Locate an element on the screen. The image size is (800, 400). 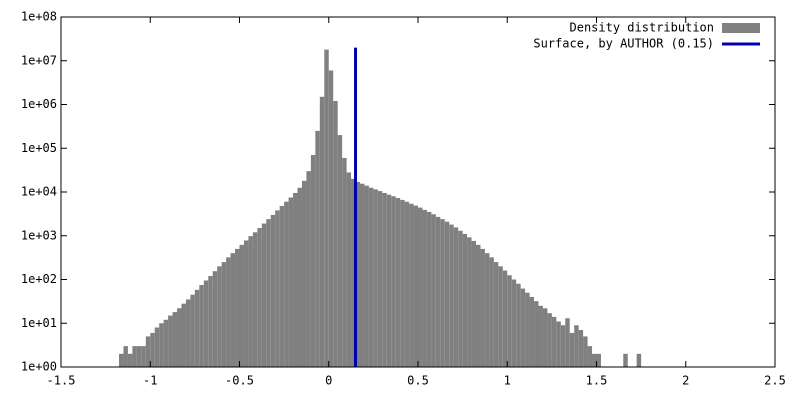
x-tick-label: 2.5 is located at coordinates (775, 381).